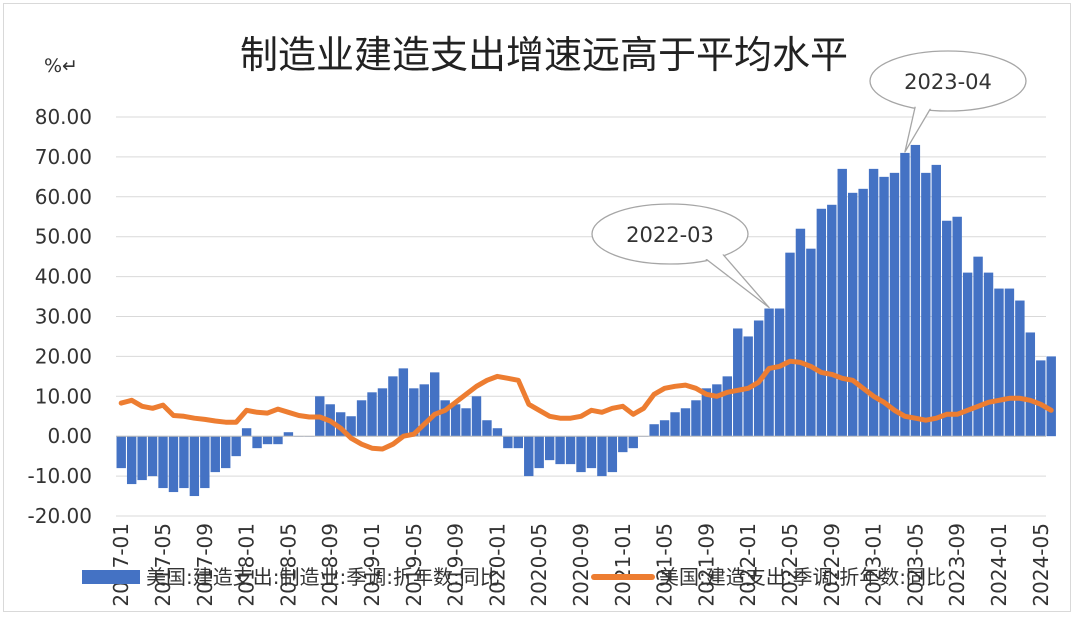  Describe the element at coordinates (60, 516) in the screenshot. I see `y-tick-label: -20.00` at that location.